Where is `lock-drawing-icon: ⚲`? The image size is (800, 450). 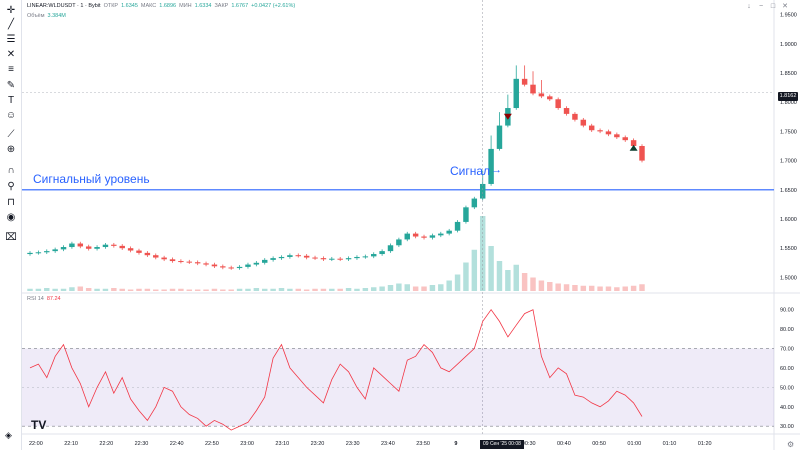 lock-drawing-icon: ⚲ is located at coordinates (11, 186).